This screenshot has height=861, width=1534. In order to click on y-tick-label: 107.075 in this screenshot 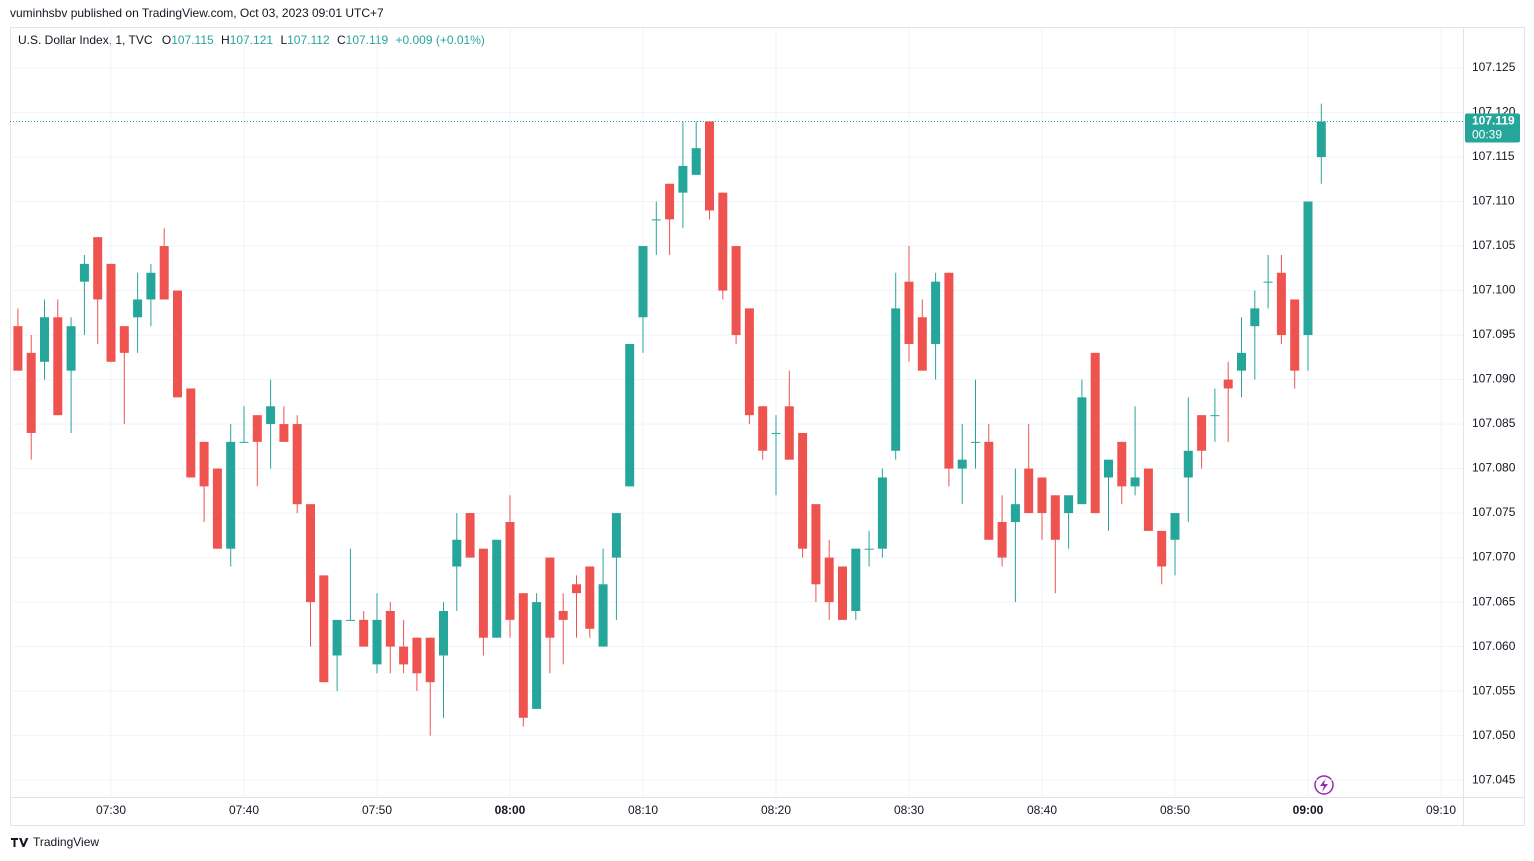, I will do `click(1494, 512)`.